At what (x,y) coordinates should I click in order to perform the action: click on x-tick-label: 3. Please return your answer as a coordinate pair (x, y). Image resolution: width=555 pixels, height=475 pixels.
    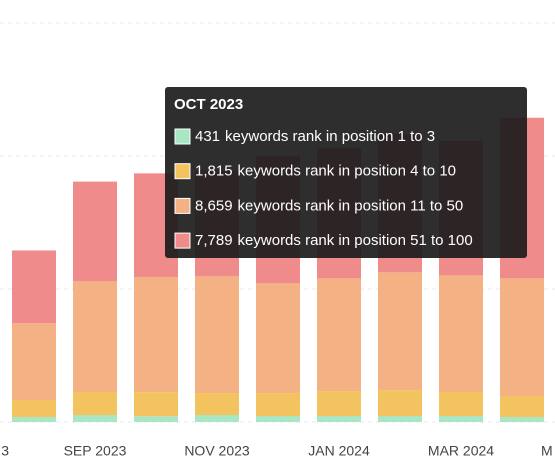
    Looking at the image, I should click on (5, 451).